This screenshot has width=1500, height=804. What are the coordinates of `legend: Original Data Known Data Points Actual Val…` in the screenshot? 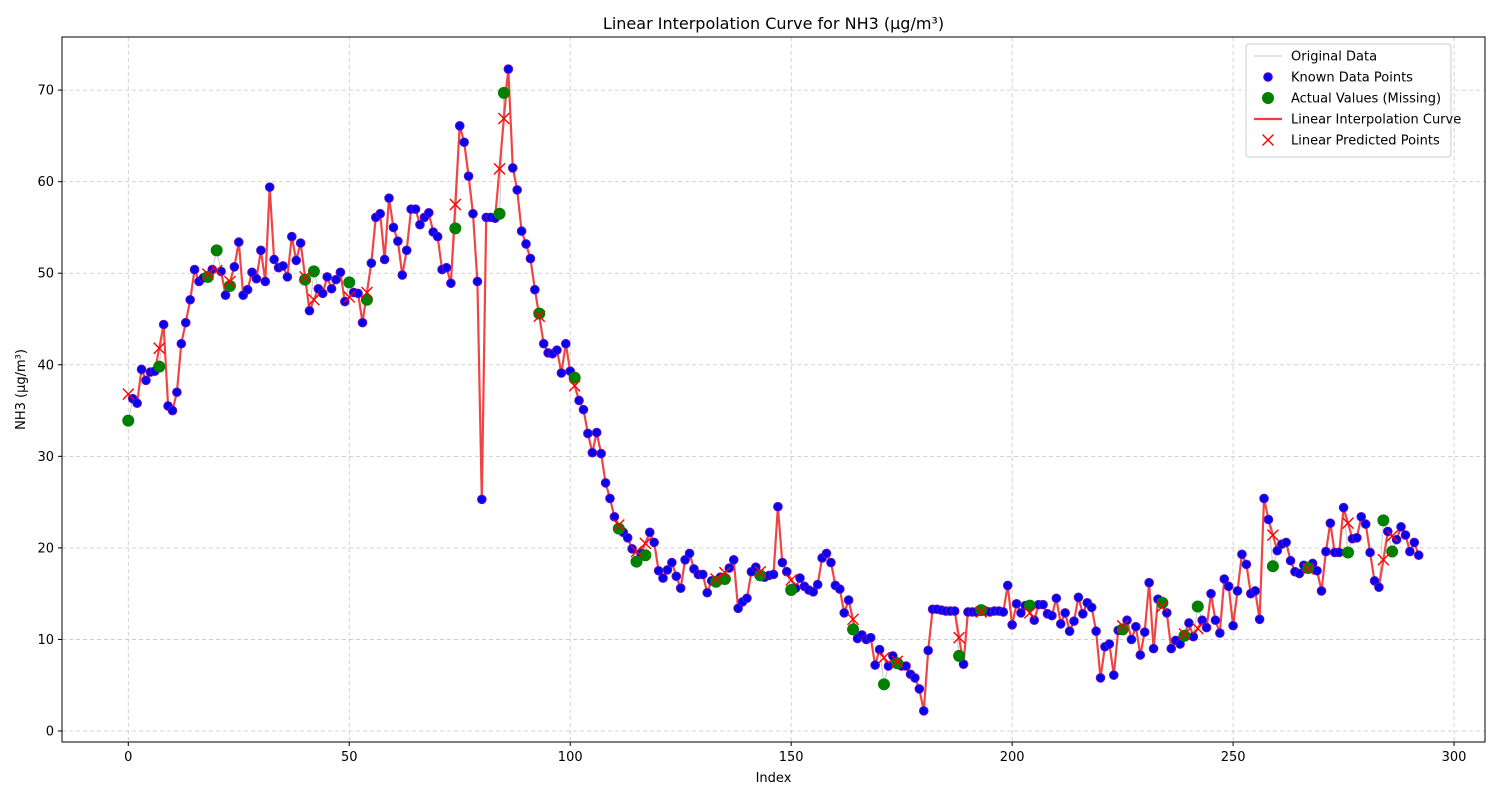 It's located at (1353, 100).